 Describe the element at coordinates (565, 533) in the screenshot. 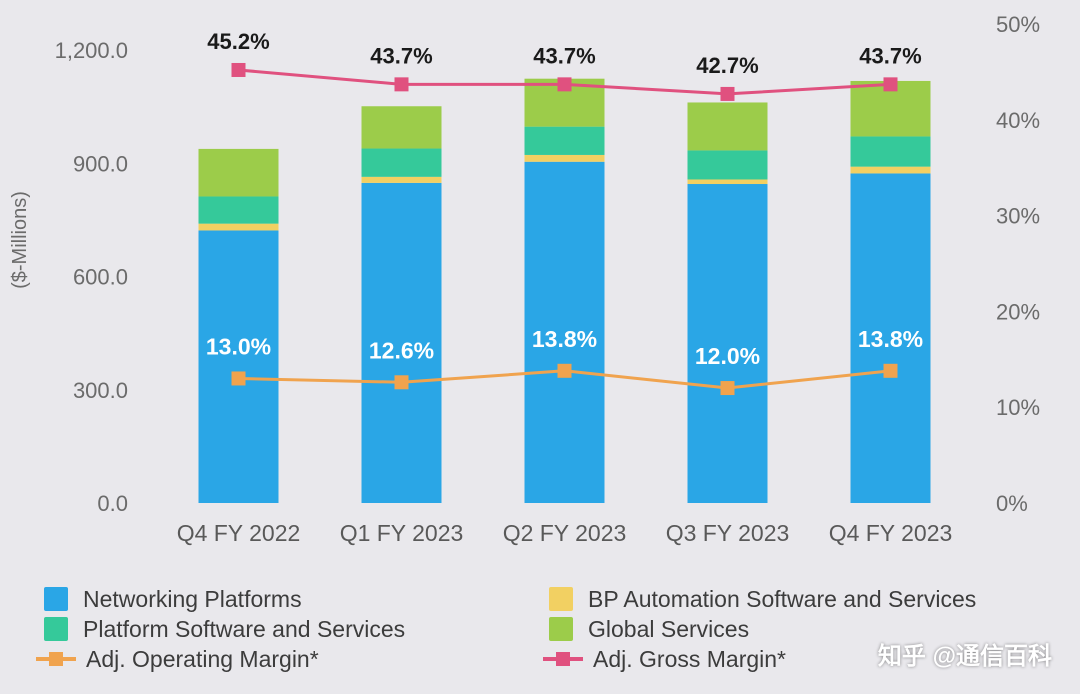

I see `x-tick-label: Q2 FY 2023` at that location.